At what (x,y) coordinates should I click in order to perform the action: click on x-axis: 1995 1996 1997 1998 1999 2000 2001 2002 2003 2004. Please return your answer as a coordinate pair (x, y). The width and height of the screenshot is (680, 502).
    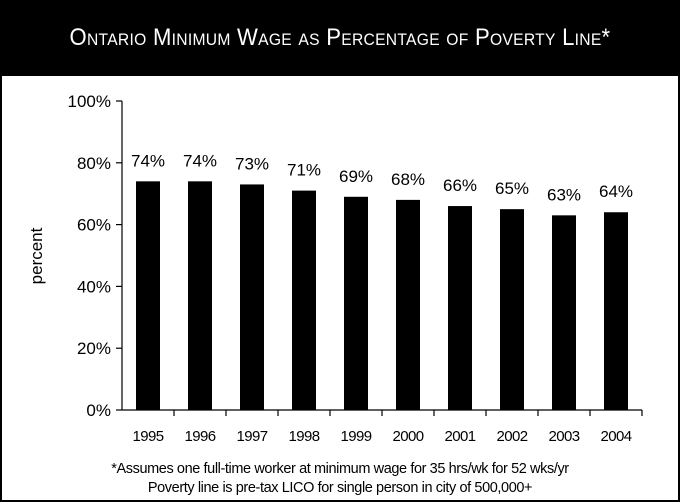
    Looking at the image, I should click on (382, 427).